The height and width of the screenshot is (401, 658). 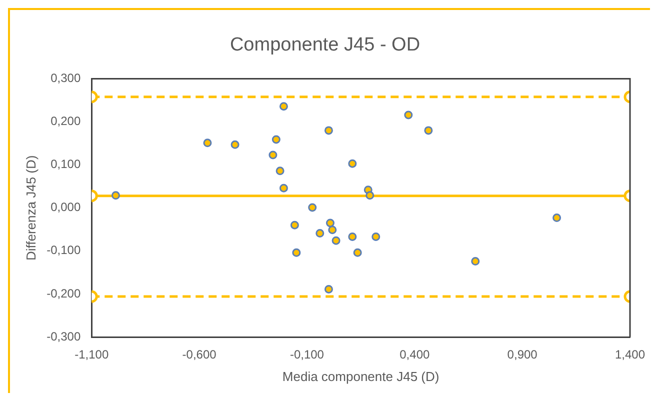 What do you see at coordinates (30, 208) in the screenshot?
I see `y-axis-title: Differenza J45 (D)` at bounding box center [30, 208].